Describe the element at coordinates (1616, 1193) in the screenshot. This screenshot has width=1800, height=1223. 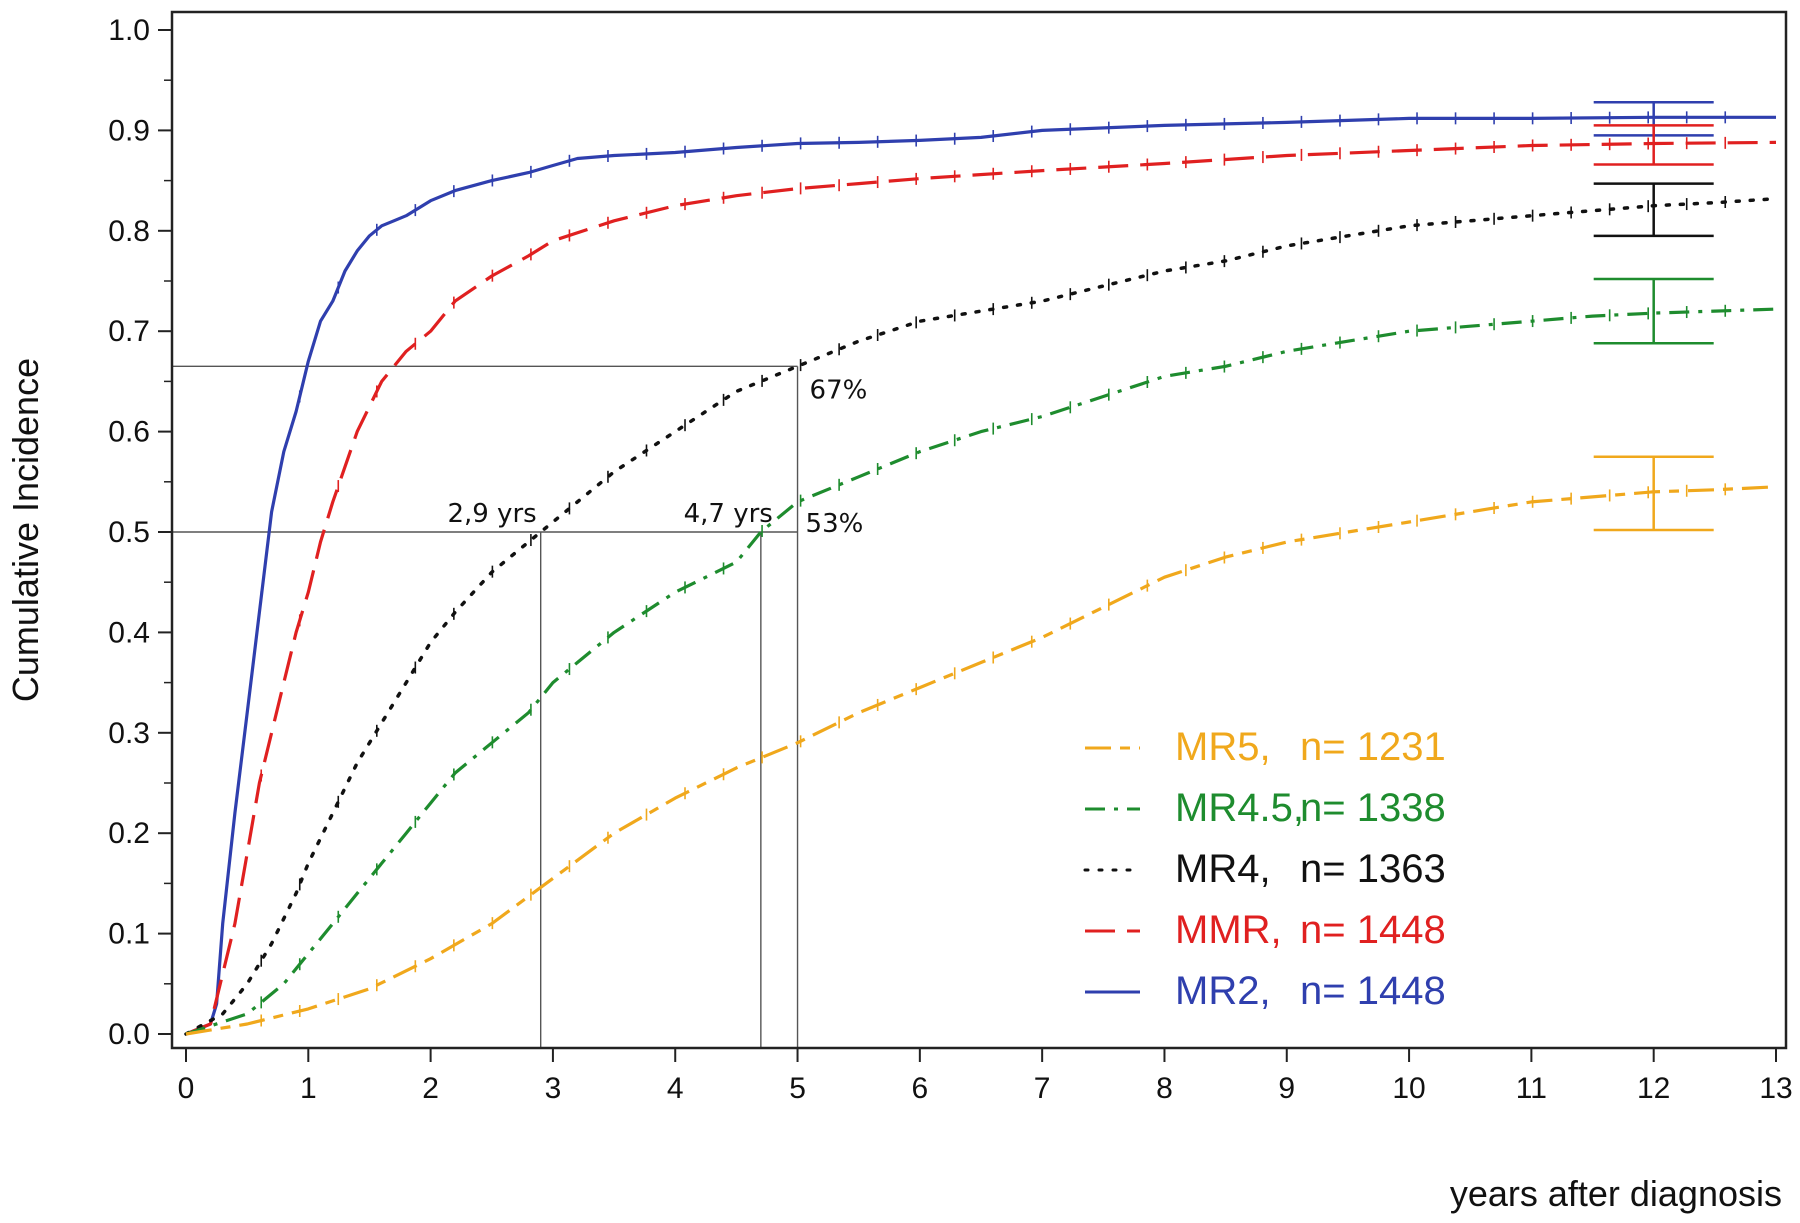
I see `x-axis-title: years after diagnosis` at that location.